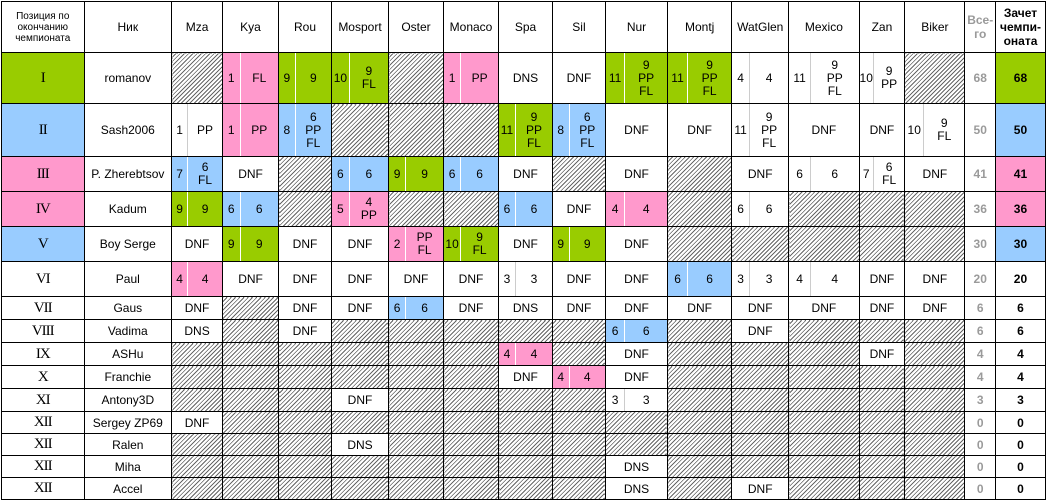 The height and width of the screenshot is (500, 1047). What do you see at coordinates (524, 354) in the screenshot?
I see `table-row: IX ASHu 4 4 DNF DNF 4 4` at bounding box center [524, 354].